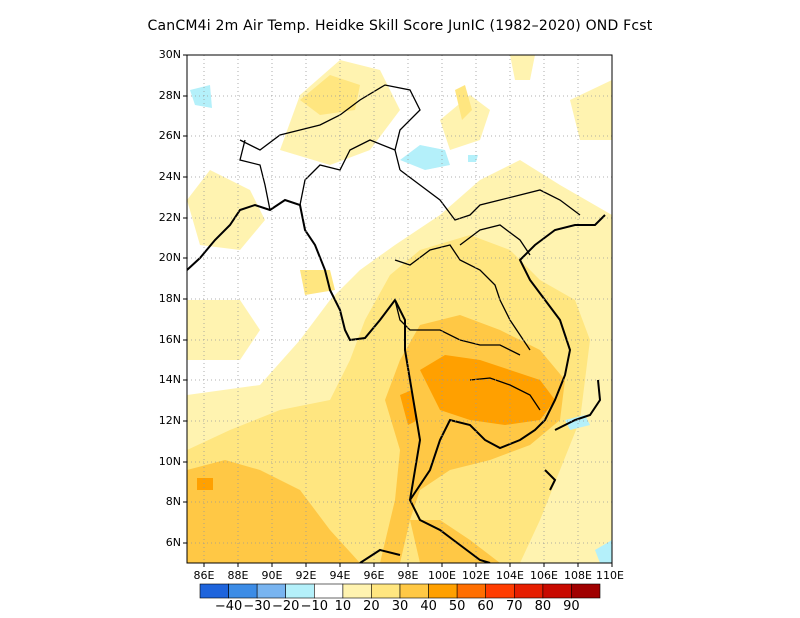 The image size is (800, 618). Describe the element at coordinates (343, 606) in the screenshot. I see `colorbar-label: 10` at that location.